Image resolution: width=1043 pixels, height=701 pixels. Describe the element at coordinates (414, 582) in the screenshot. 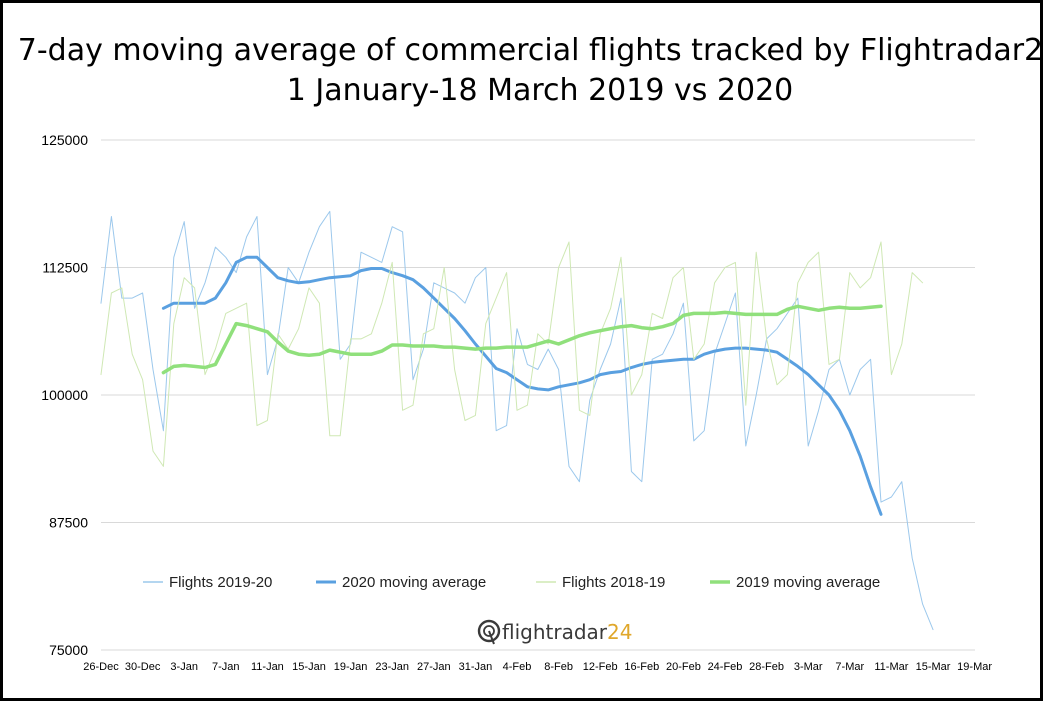

I see `legend-label: 2020 moving average` at that location.